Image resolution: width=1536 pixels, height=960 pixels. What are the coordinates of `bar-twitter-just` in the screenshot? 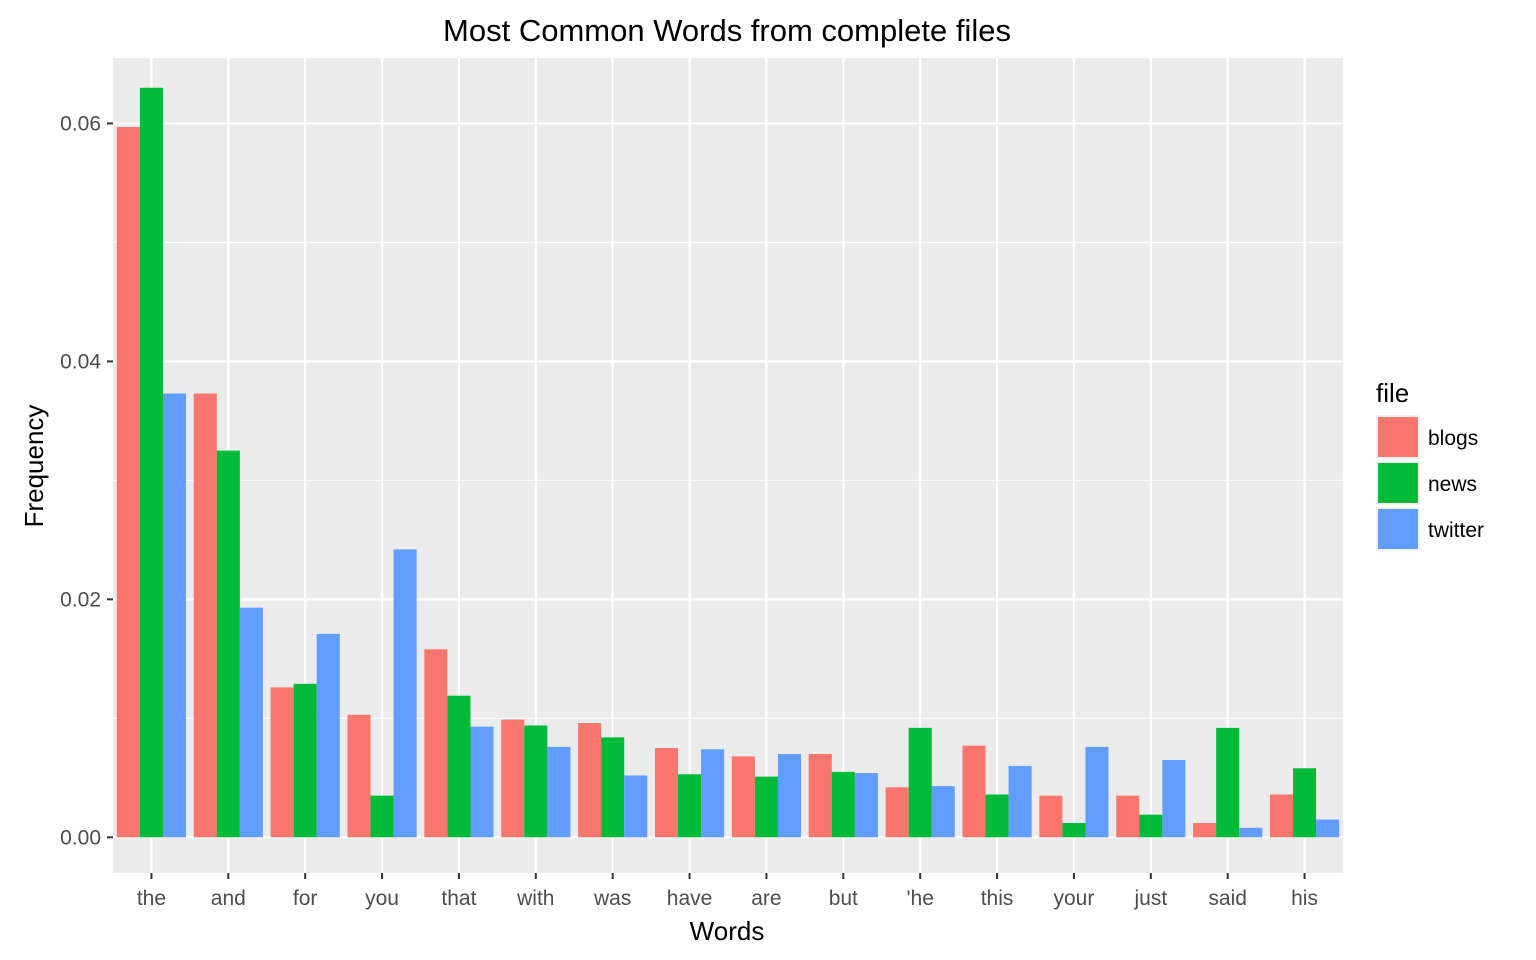 It's located at (1174, 798).